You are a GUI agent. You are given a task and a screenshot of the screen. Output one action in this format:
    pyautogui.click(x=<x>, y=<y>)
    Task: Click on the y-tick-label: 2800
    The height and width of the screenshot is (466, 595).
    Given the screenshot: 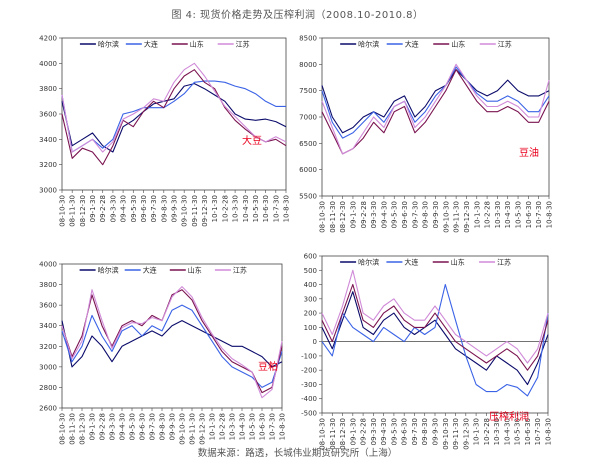 What is the action you would take?
    pyautogui.click(x=48, y=388)
    